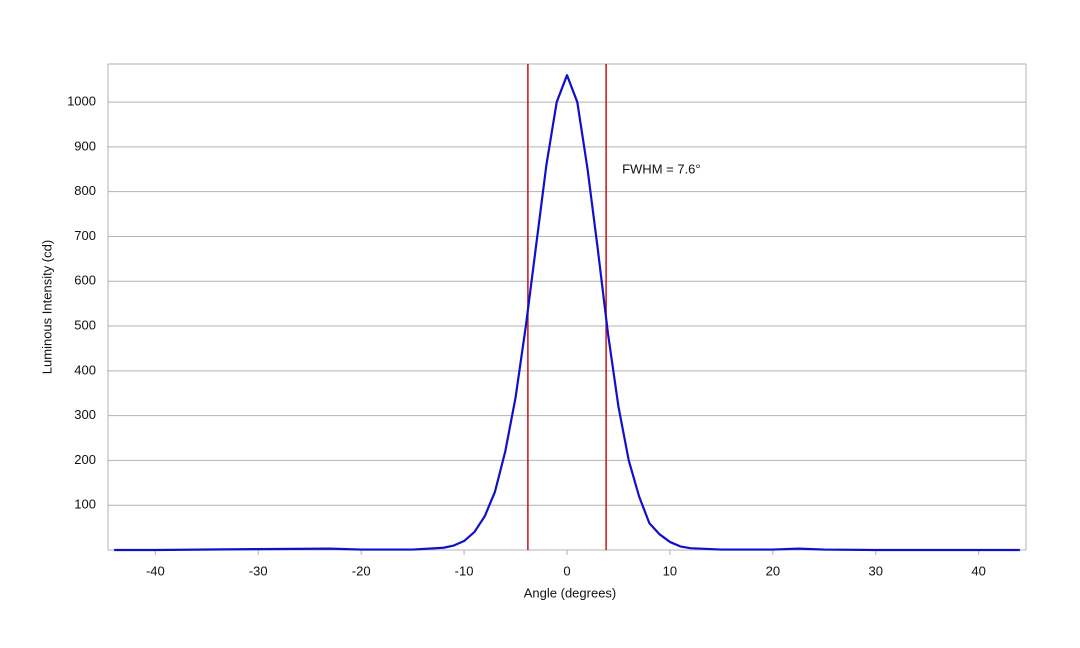  Describe the element at coordinates (661, 168) in the screenshot. I see `annotation: FWHM = 7.6°` at that location.